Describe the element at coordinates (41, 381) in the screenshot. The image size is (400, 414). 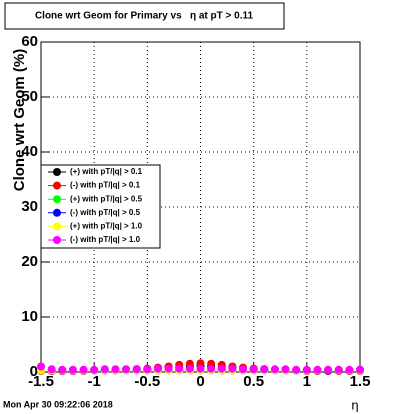
I see `x-tick-label: -1.5` at that location.